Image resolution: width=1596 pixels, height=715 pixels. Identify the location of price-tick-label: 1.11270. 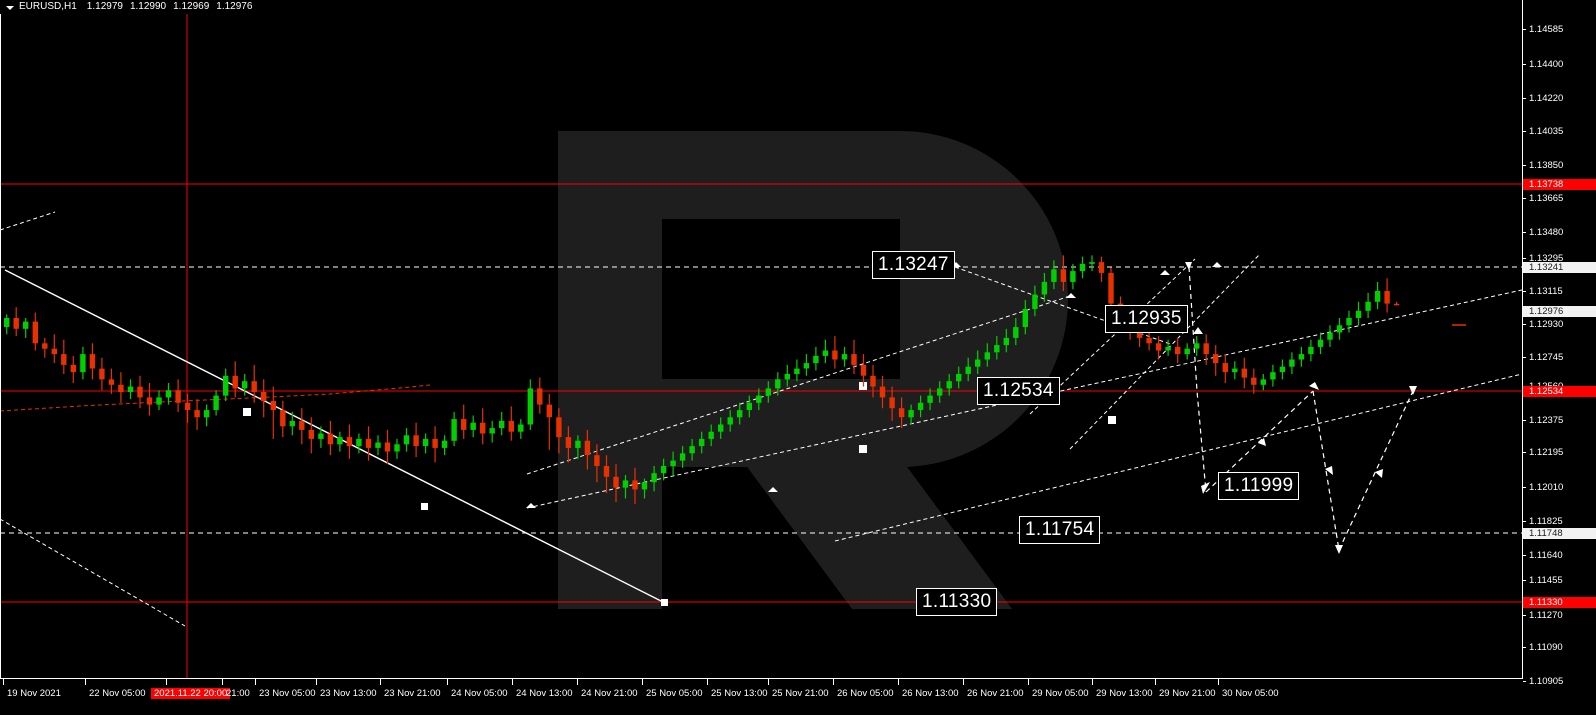
(1546, 615).